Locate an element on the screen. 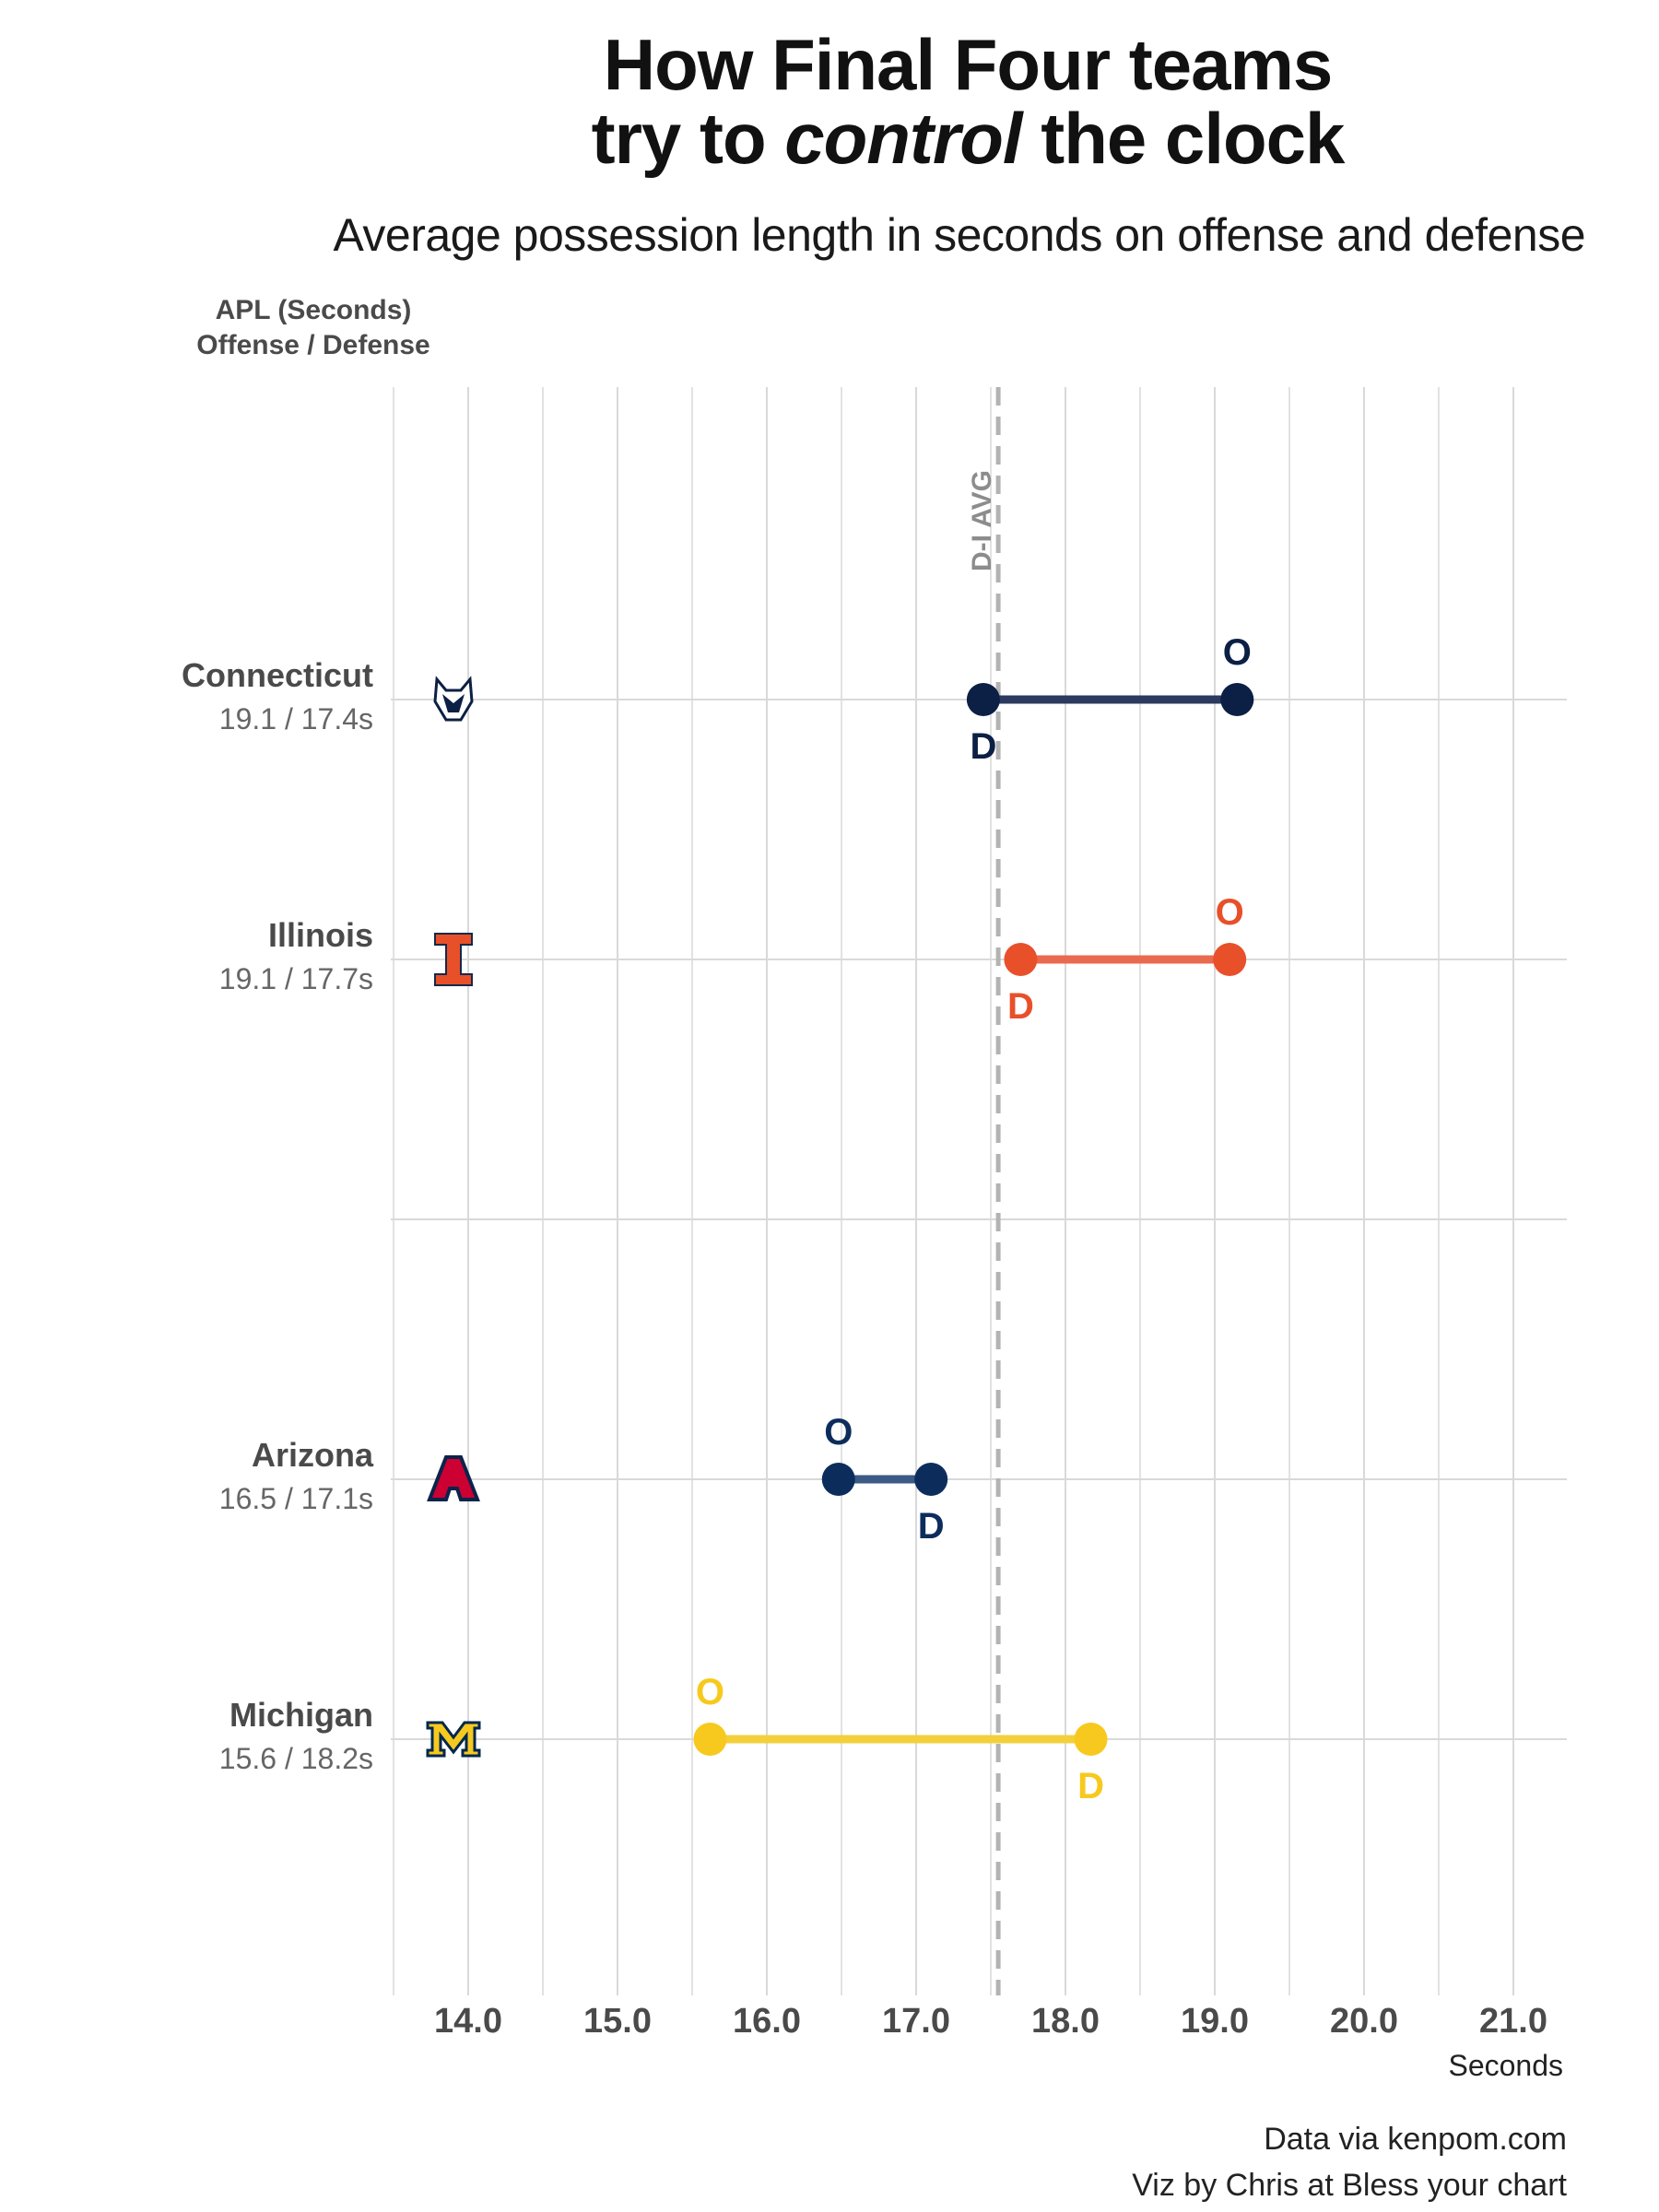 This screenshot has width=1659, height=2212. x-tick-label: 19.0 is located at coordinates (1215, 2021).